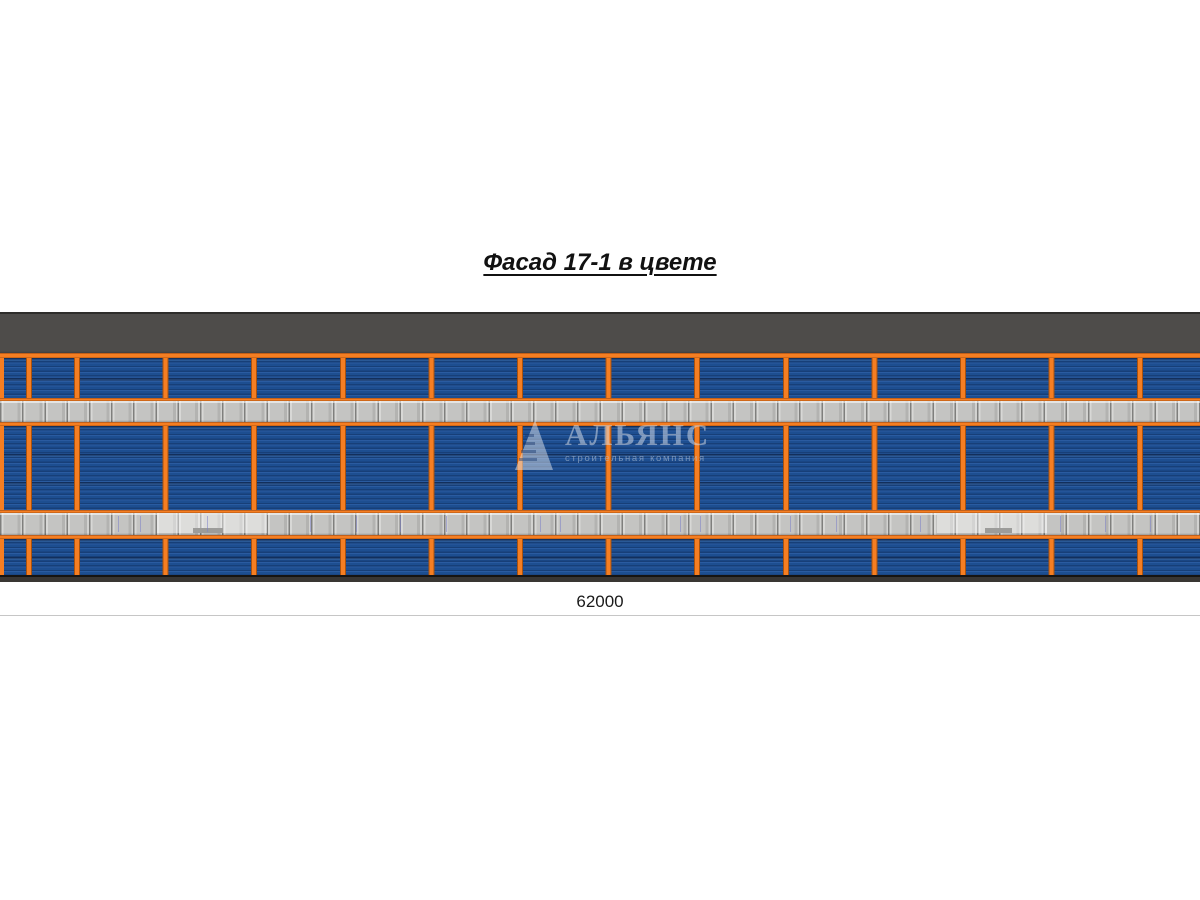  Describe the element at coordinates (600, 332) in the screenshot. I see `roof-parapet` at that location.